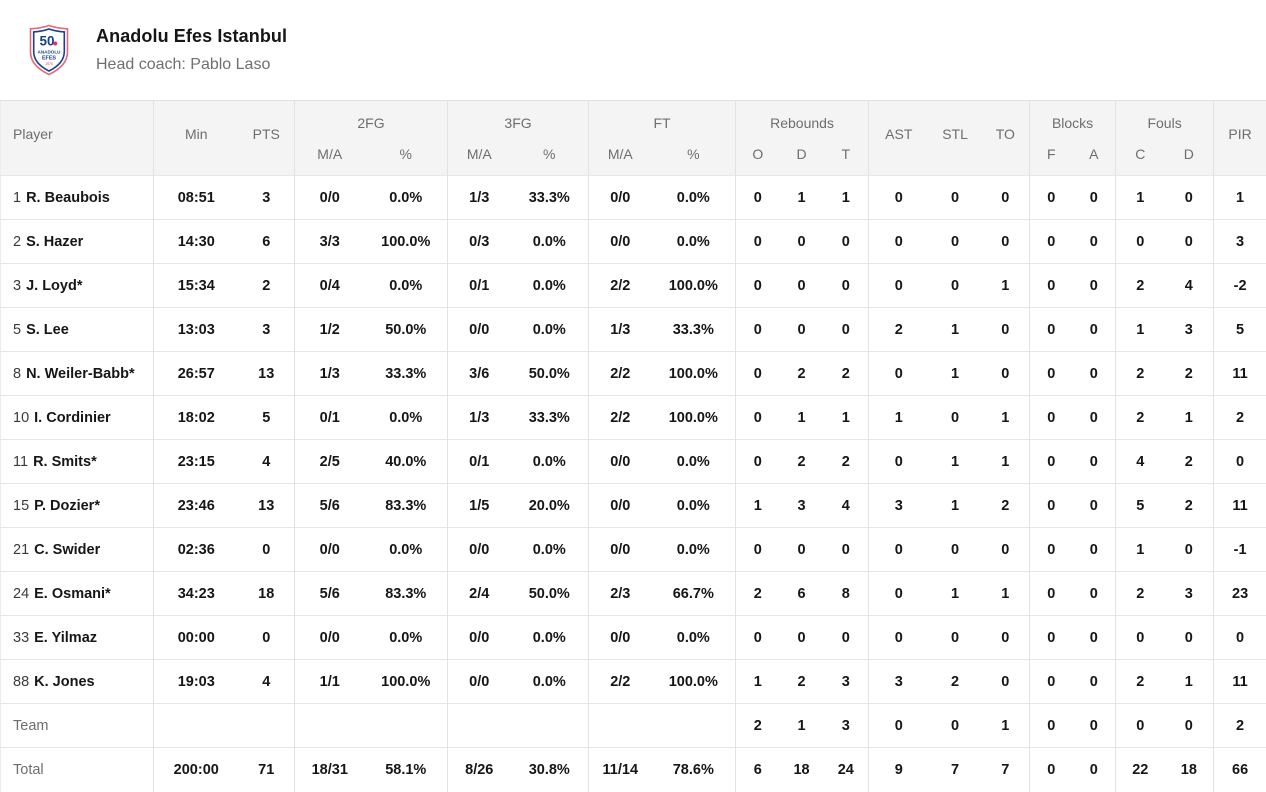 Image resolution: width=1266 pixels, height=792 pixels. I want to click on pts-cell: 6, so click(267, 242).